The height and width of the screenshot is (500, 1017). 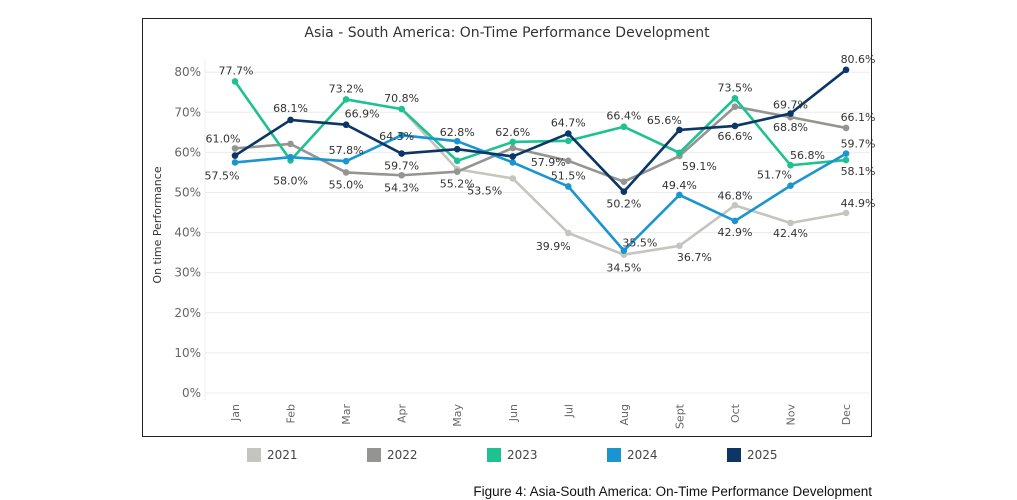 What do you see at coordinates (790, 105) in the screenshot?
I see `data-label: 69.7%` at bounding box center [790, 105].